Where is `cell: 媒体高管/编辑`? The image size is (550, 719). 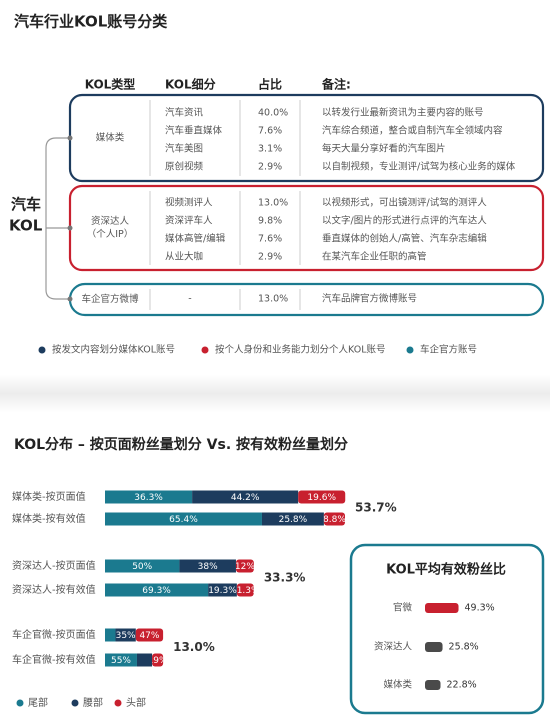 cell: 媒体高管/编辑 is located at coordinates (195, 239).